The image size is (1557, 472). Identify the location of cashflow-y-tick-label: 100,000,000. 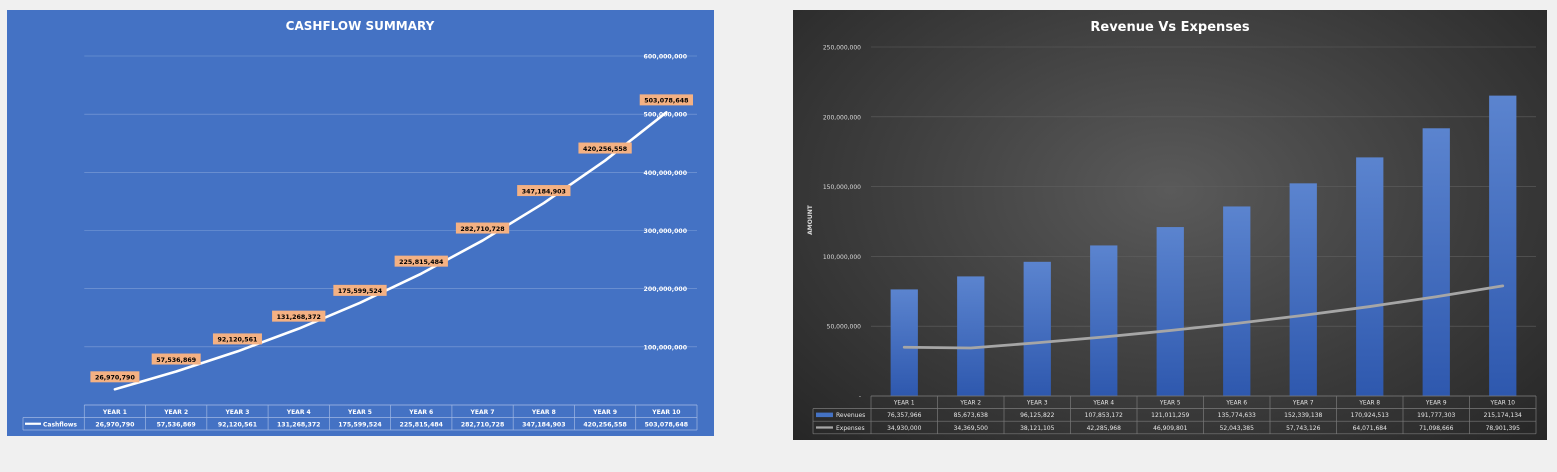
(666, 347).